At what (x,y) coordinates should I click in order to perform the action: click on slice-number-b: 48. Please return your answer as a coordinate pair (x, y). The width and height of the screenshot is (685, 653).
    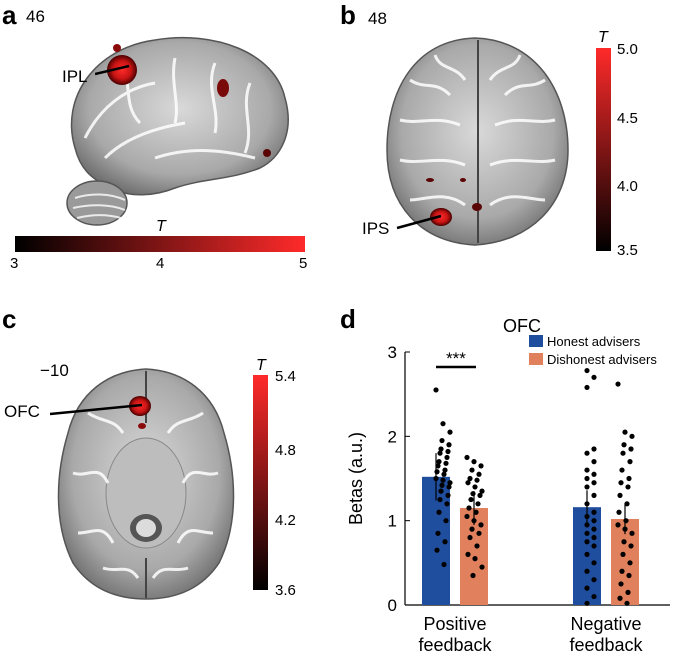
    Looking at the image, I should click on (377, 18).